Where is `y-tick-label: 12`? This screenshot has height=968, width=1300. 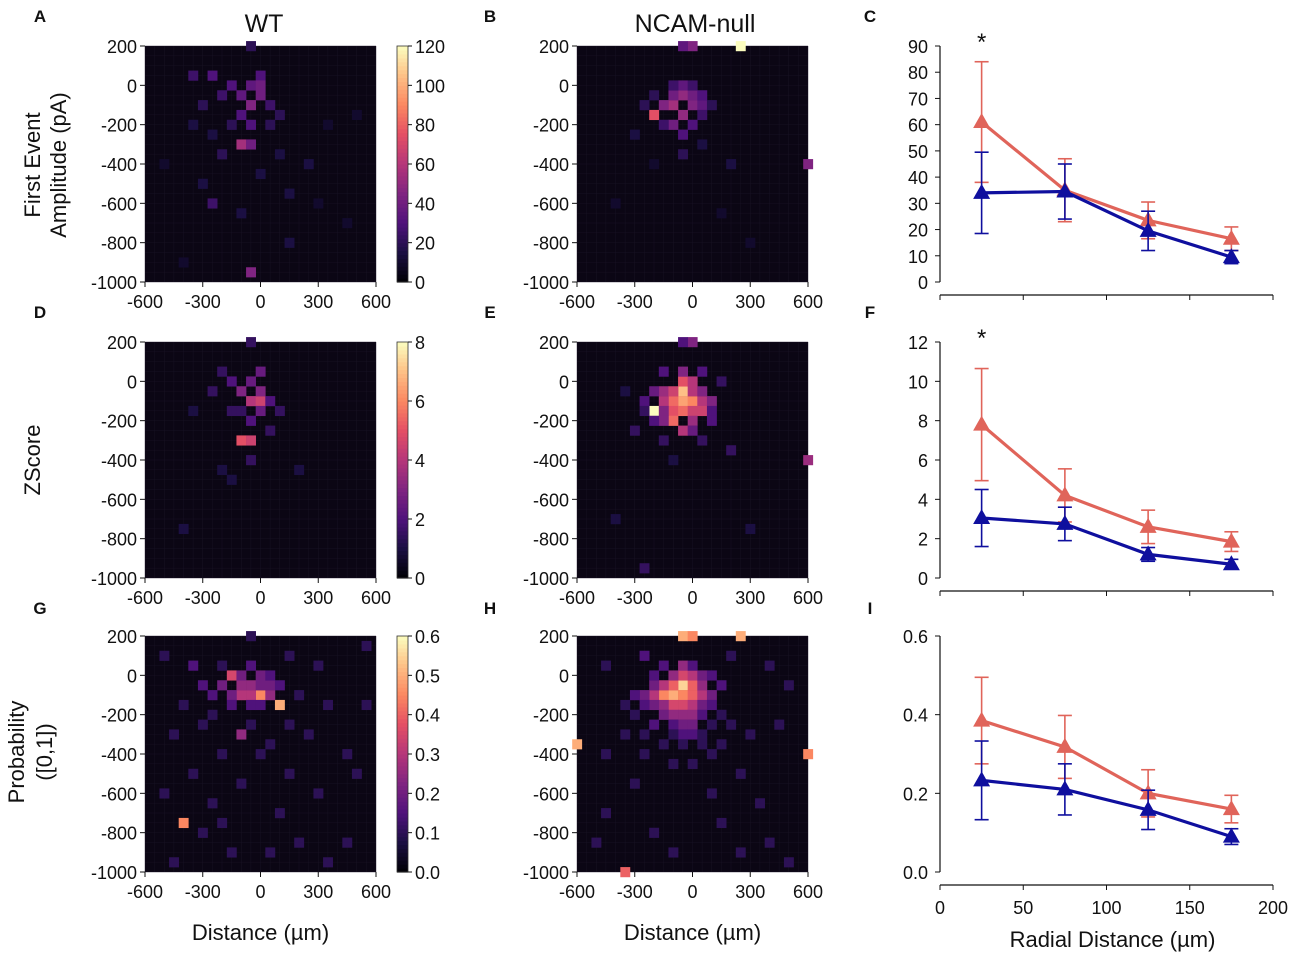
y-tick-label: 12 is located at coordinates (918, 343).